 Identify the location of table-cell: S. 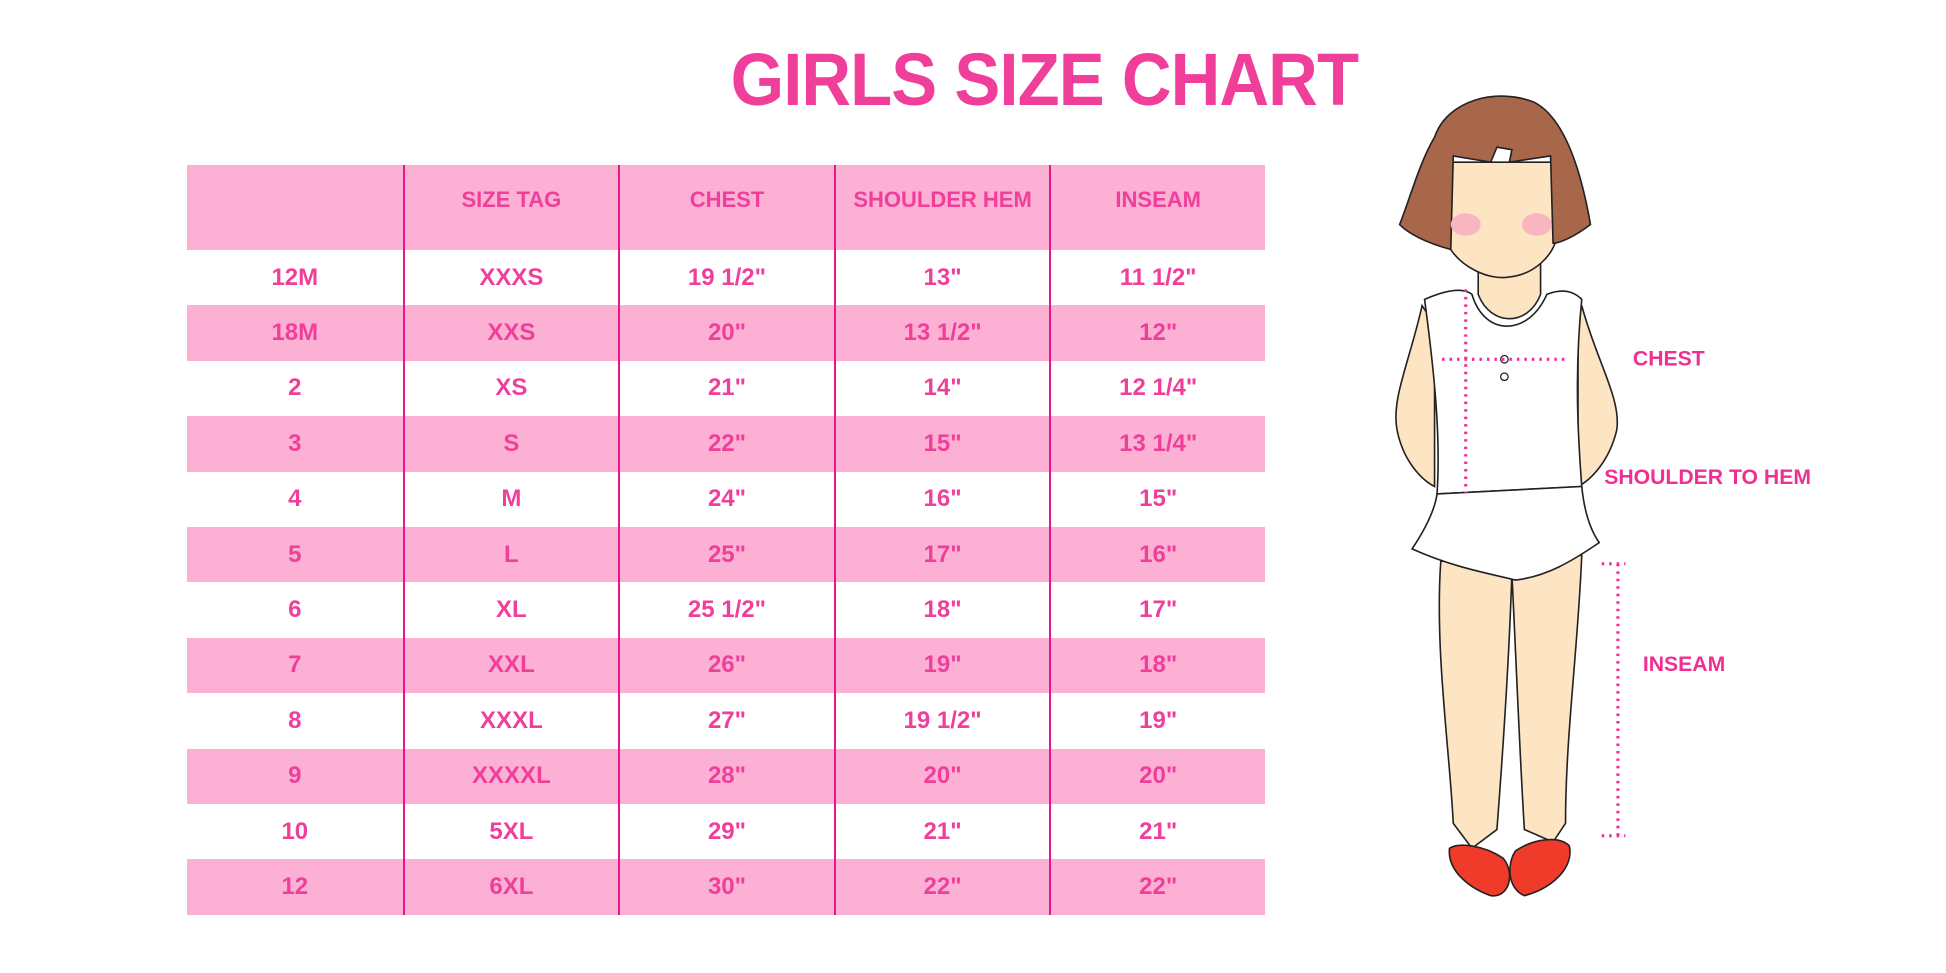
(510, 444).